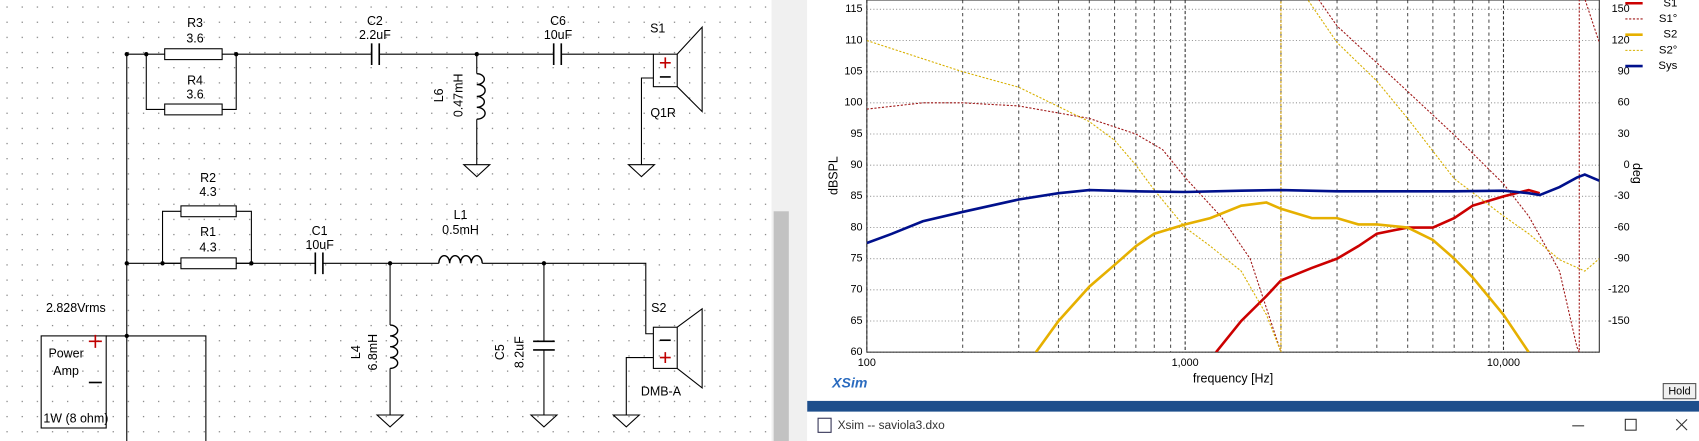  Describe the element at coordinates (500, 352) in the screenshot. I see `component-ref: C5` at that location.